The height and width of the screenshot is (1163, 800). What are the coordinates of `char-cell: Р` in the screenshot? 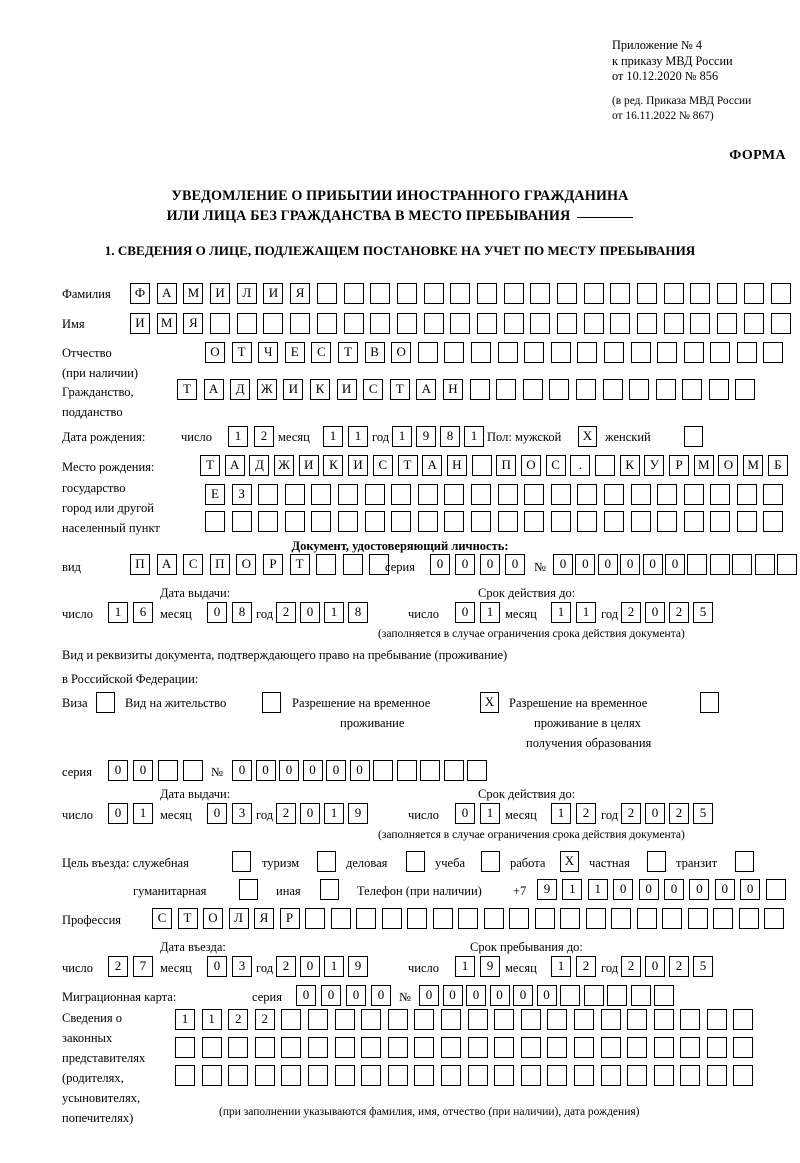 It's located at (289, 918).